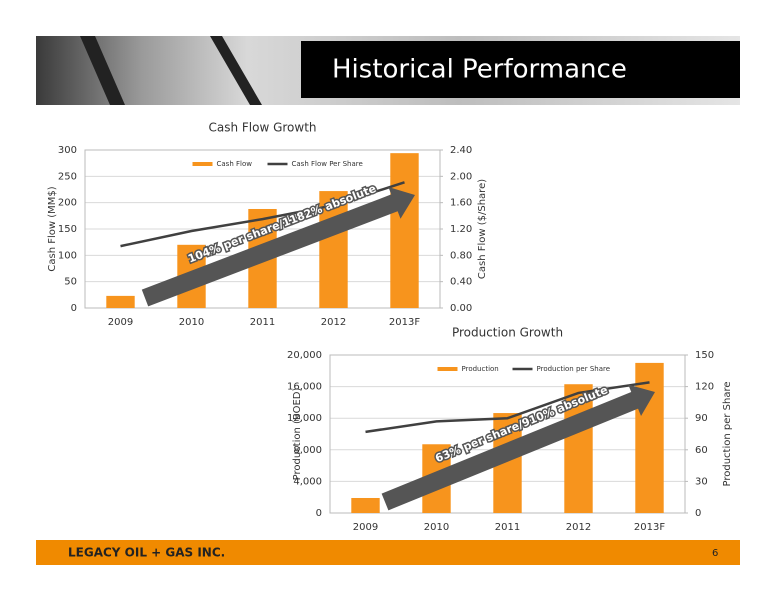  What do you see at coordinates (461, 176) in the screenshot?
I see `y2-tick-label: 2.00` at bounding box center [461, 176].